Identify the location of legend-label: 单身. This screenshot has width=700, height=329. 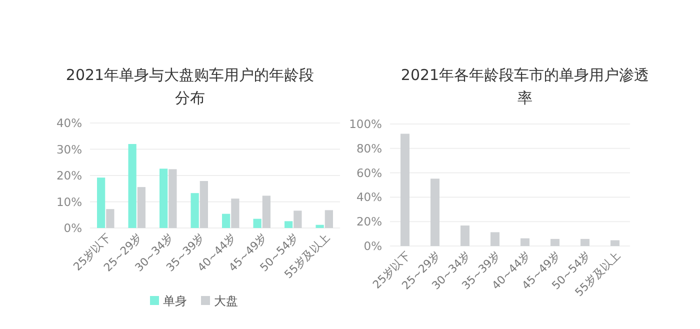
(175, 301).